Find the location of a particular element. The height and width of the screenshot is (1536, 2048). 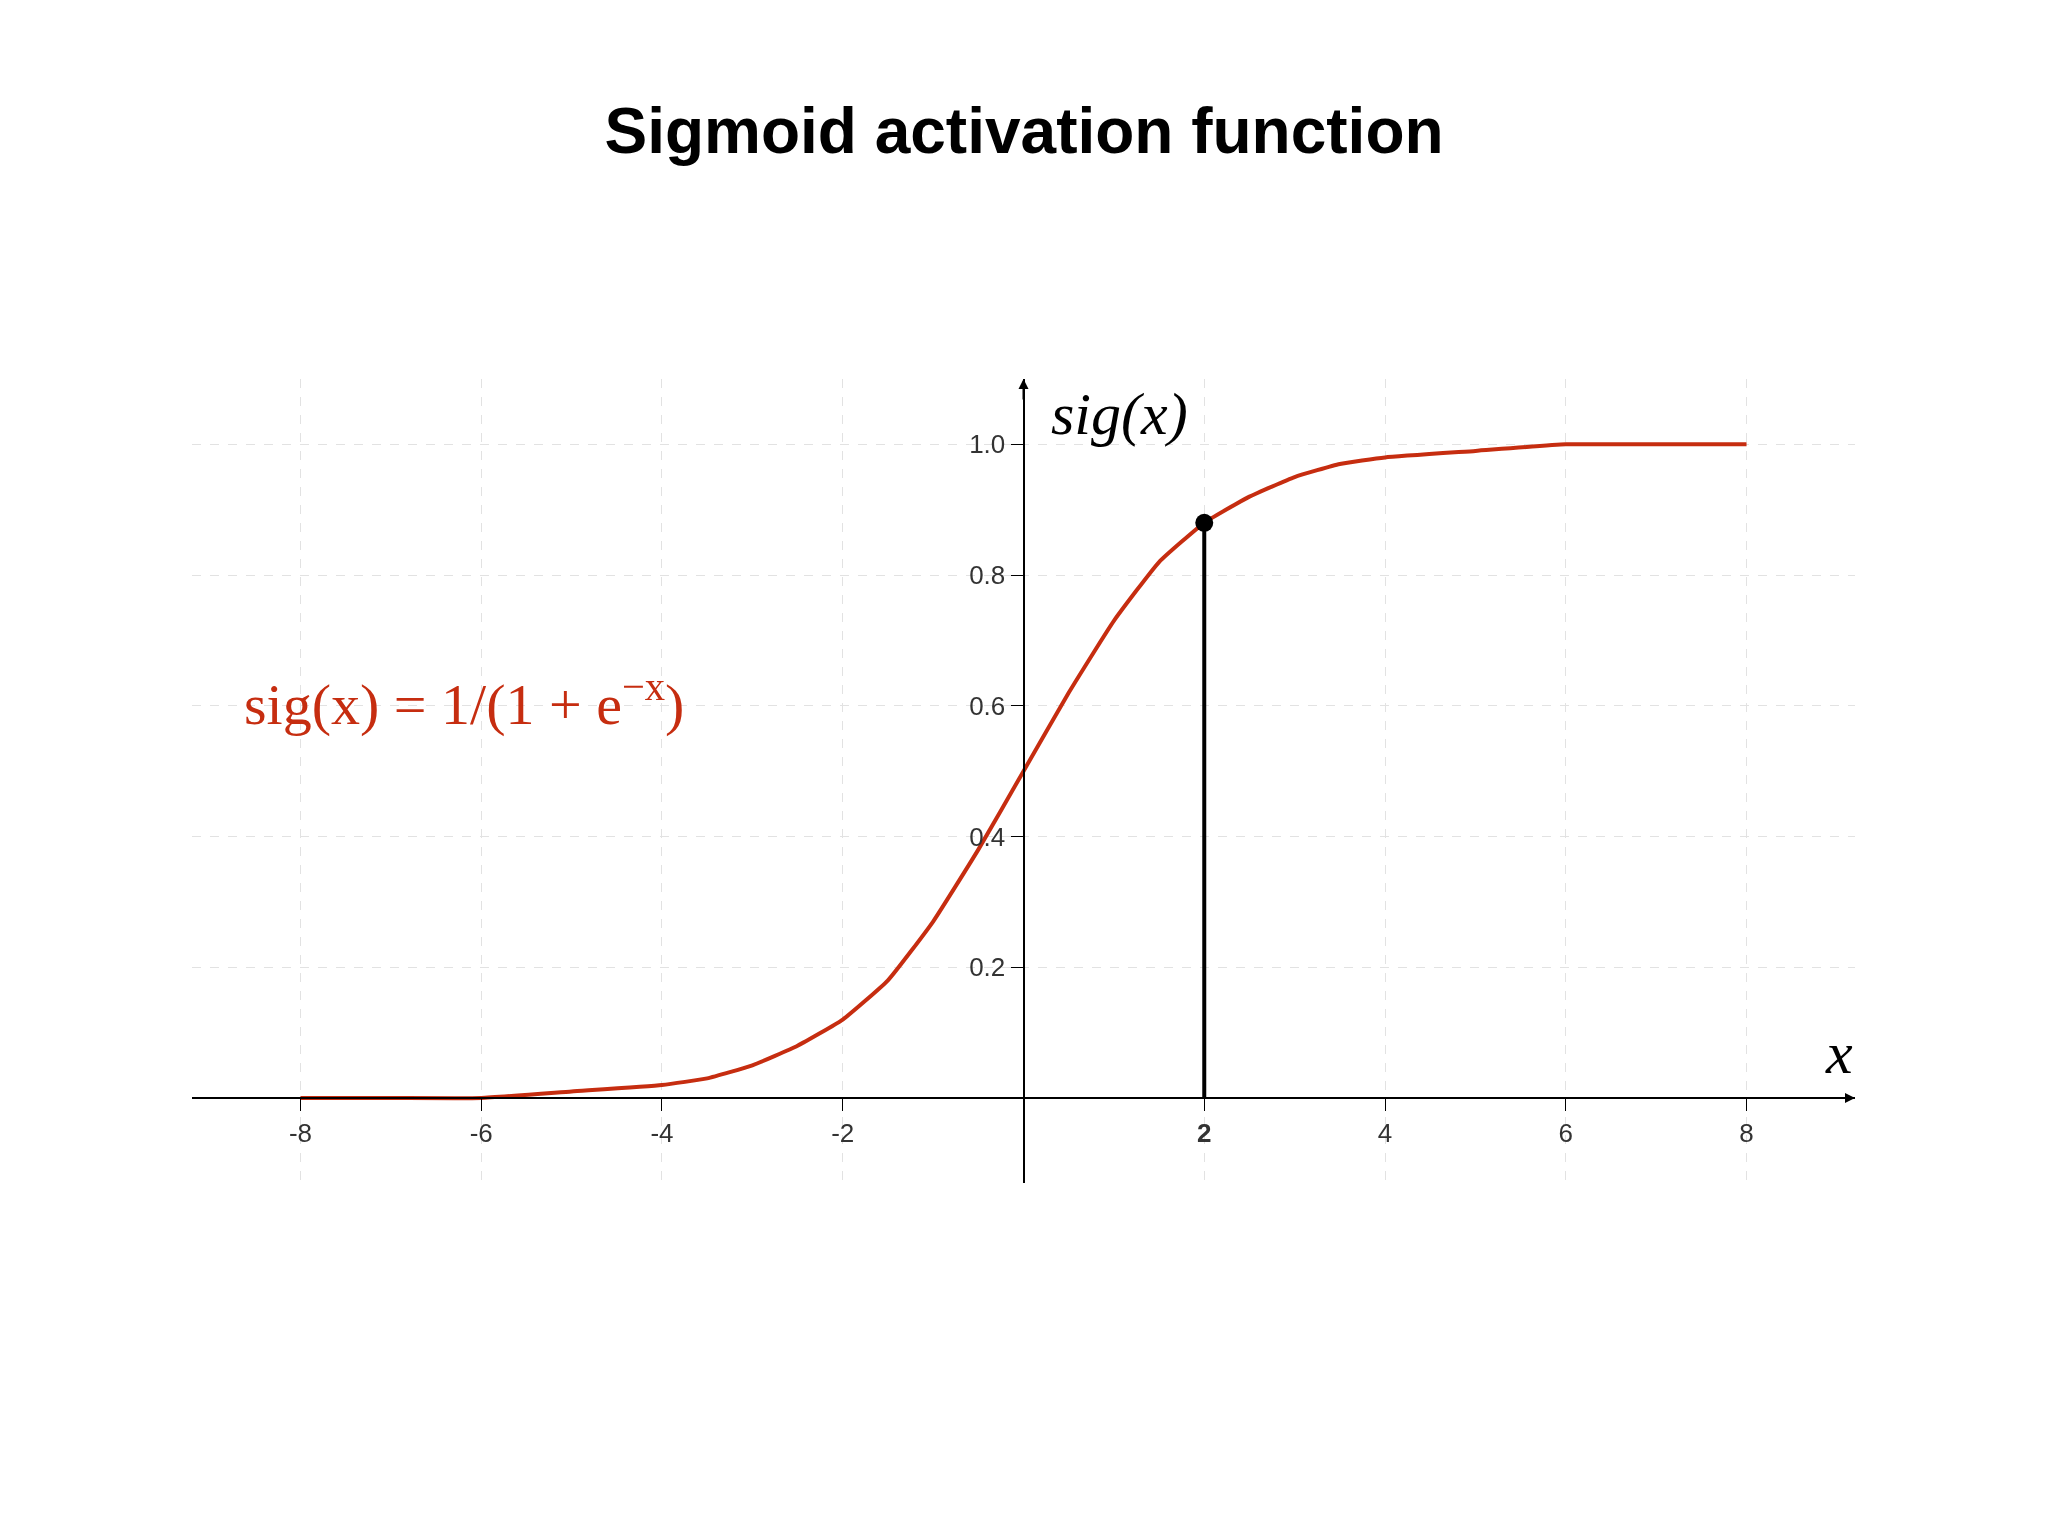

y-tick-label: 0.6 is located at coordinates (987, 705).